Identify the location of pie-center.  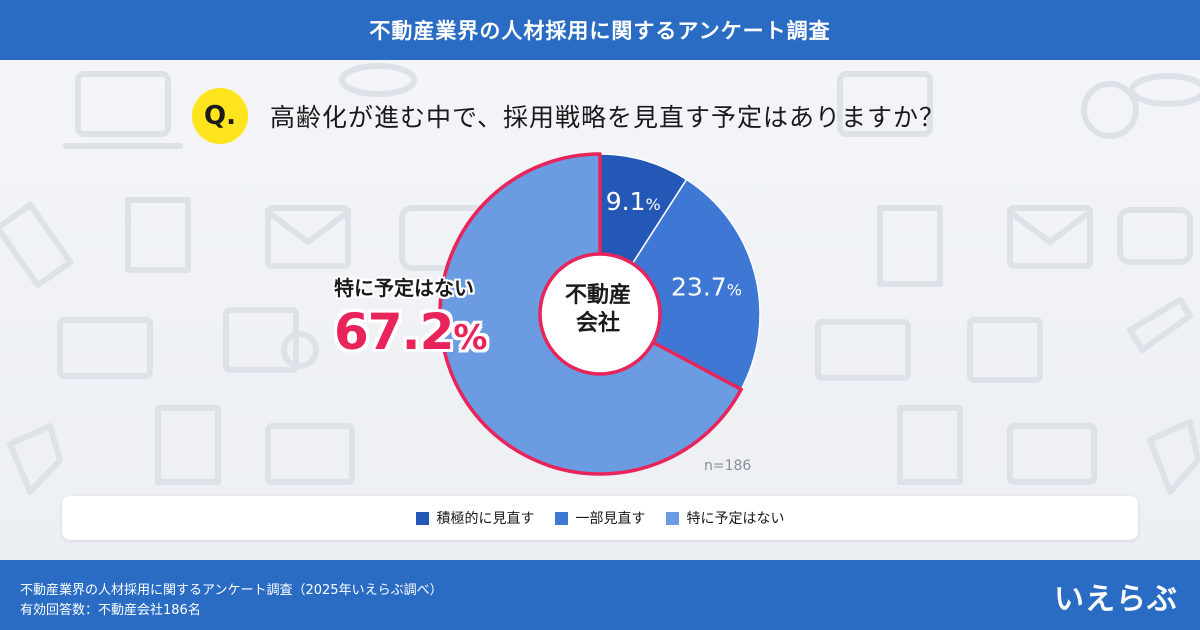
(600, 314).